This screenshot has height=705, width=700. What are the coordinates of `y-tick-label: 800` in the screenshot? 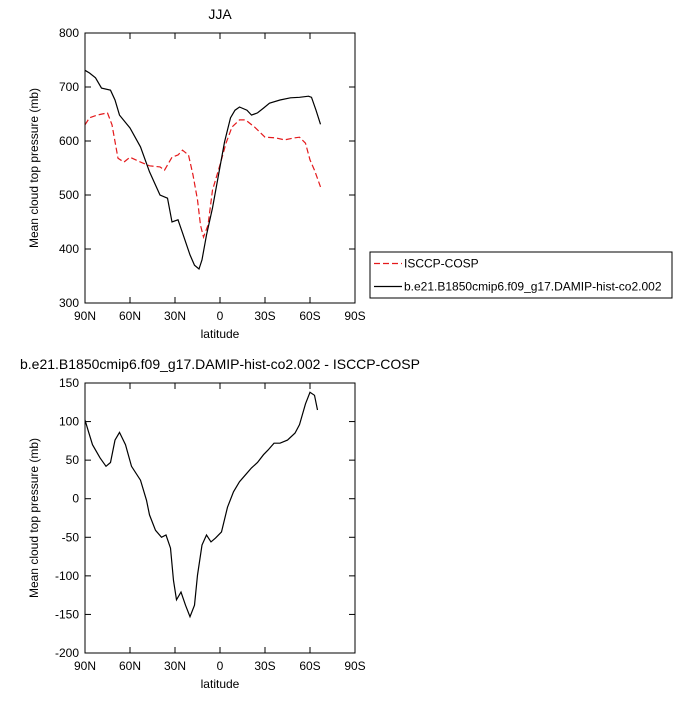 It's located at (69, 33).